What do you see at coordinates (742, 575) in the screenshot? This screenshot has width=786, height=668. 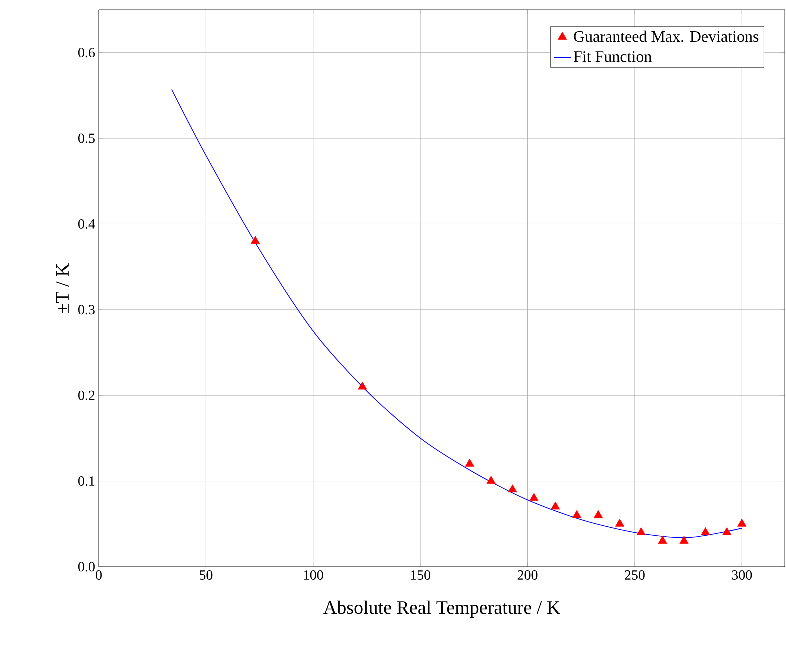 I see `x-tick-label: 300` at bounding box center [742, 575].